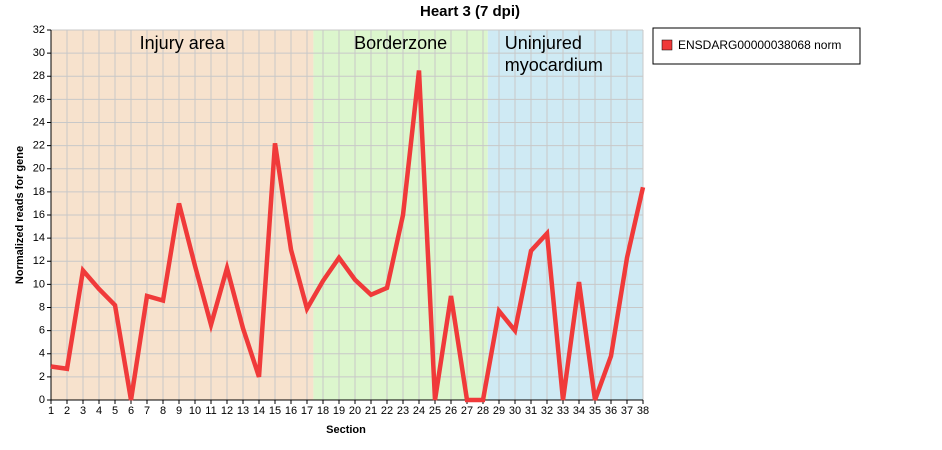 This screenshot has height=450, width=942. Describe the element at coordinates (39, 99) in the screenshot. I see `y-tick-label: 26` at that location.